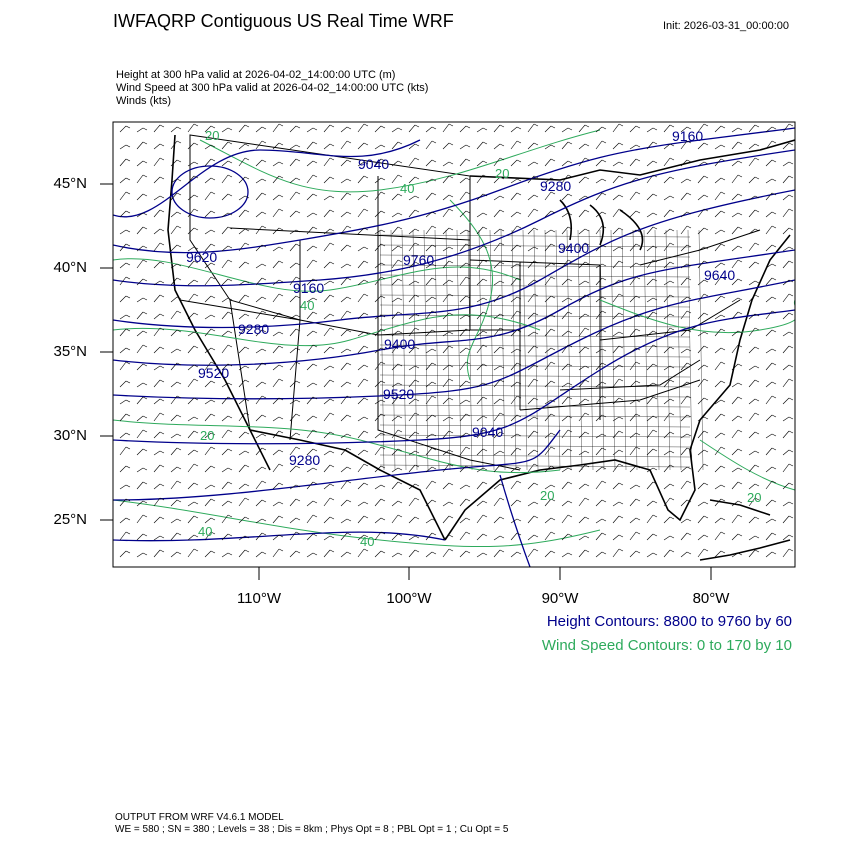  What do you see at coordinates (201, 257) in the screenshot?
I see `height-label: 9620` at bounding box center [201, 257].